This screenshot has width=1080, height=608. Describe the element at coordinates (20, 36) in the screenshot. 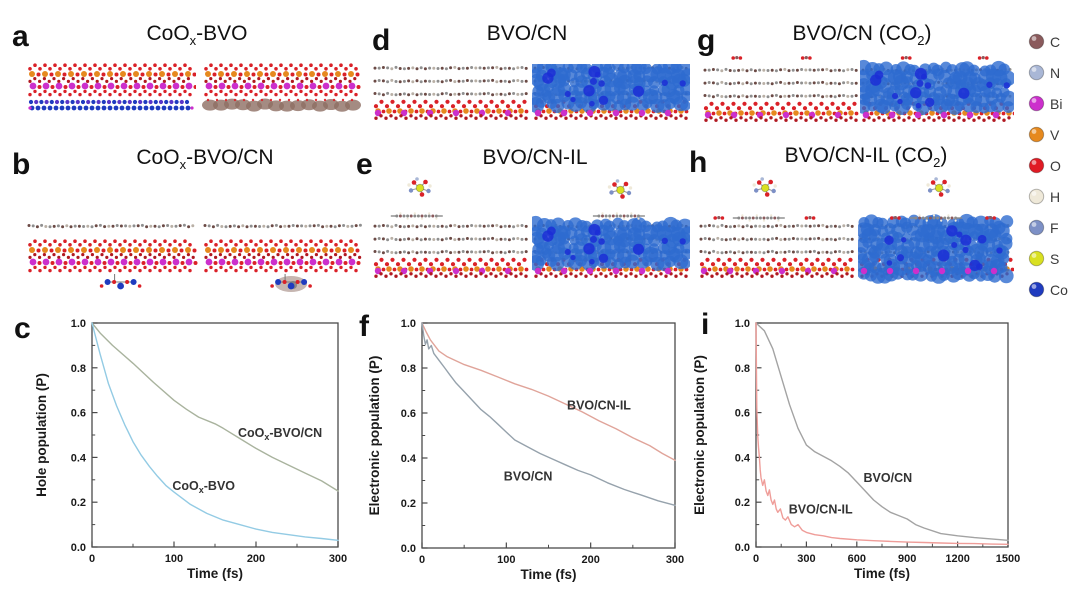

I see `panel-letter-a: a` at that location.